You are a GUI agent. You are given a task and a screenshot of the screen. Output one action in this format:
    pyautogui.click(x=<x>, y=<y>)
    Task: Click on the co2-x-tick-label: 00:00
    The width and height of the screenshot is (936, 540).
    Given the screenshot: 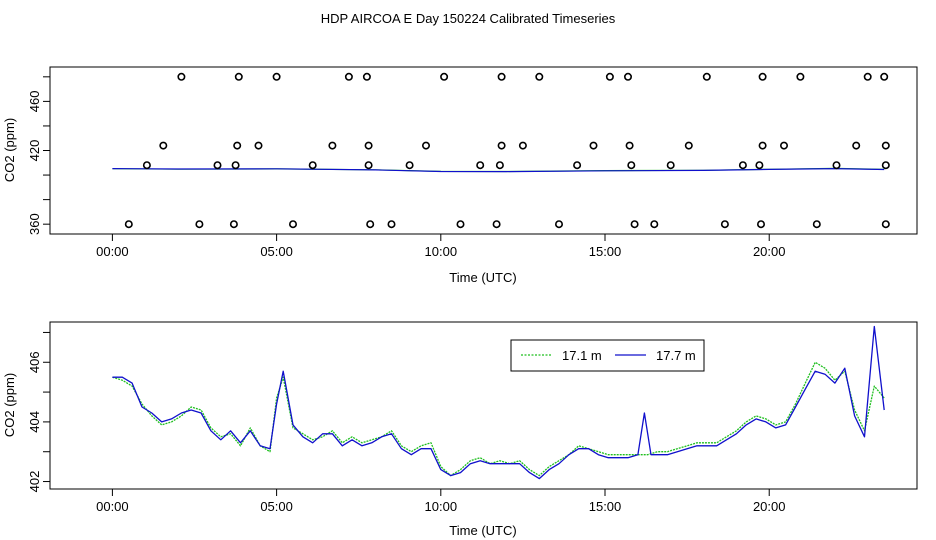 What is the action you would take?
    pyautogui.click(x=112, y=506)
    